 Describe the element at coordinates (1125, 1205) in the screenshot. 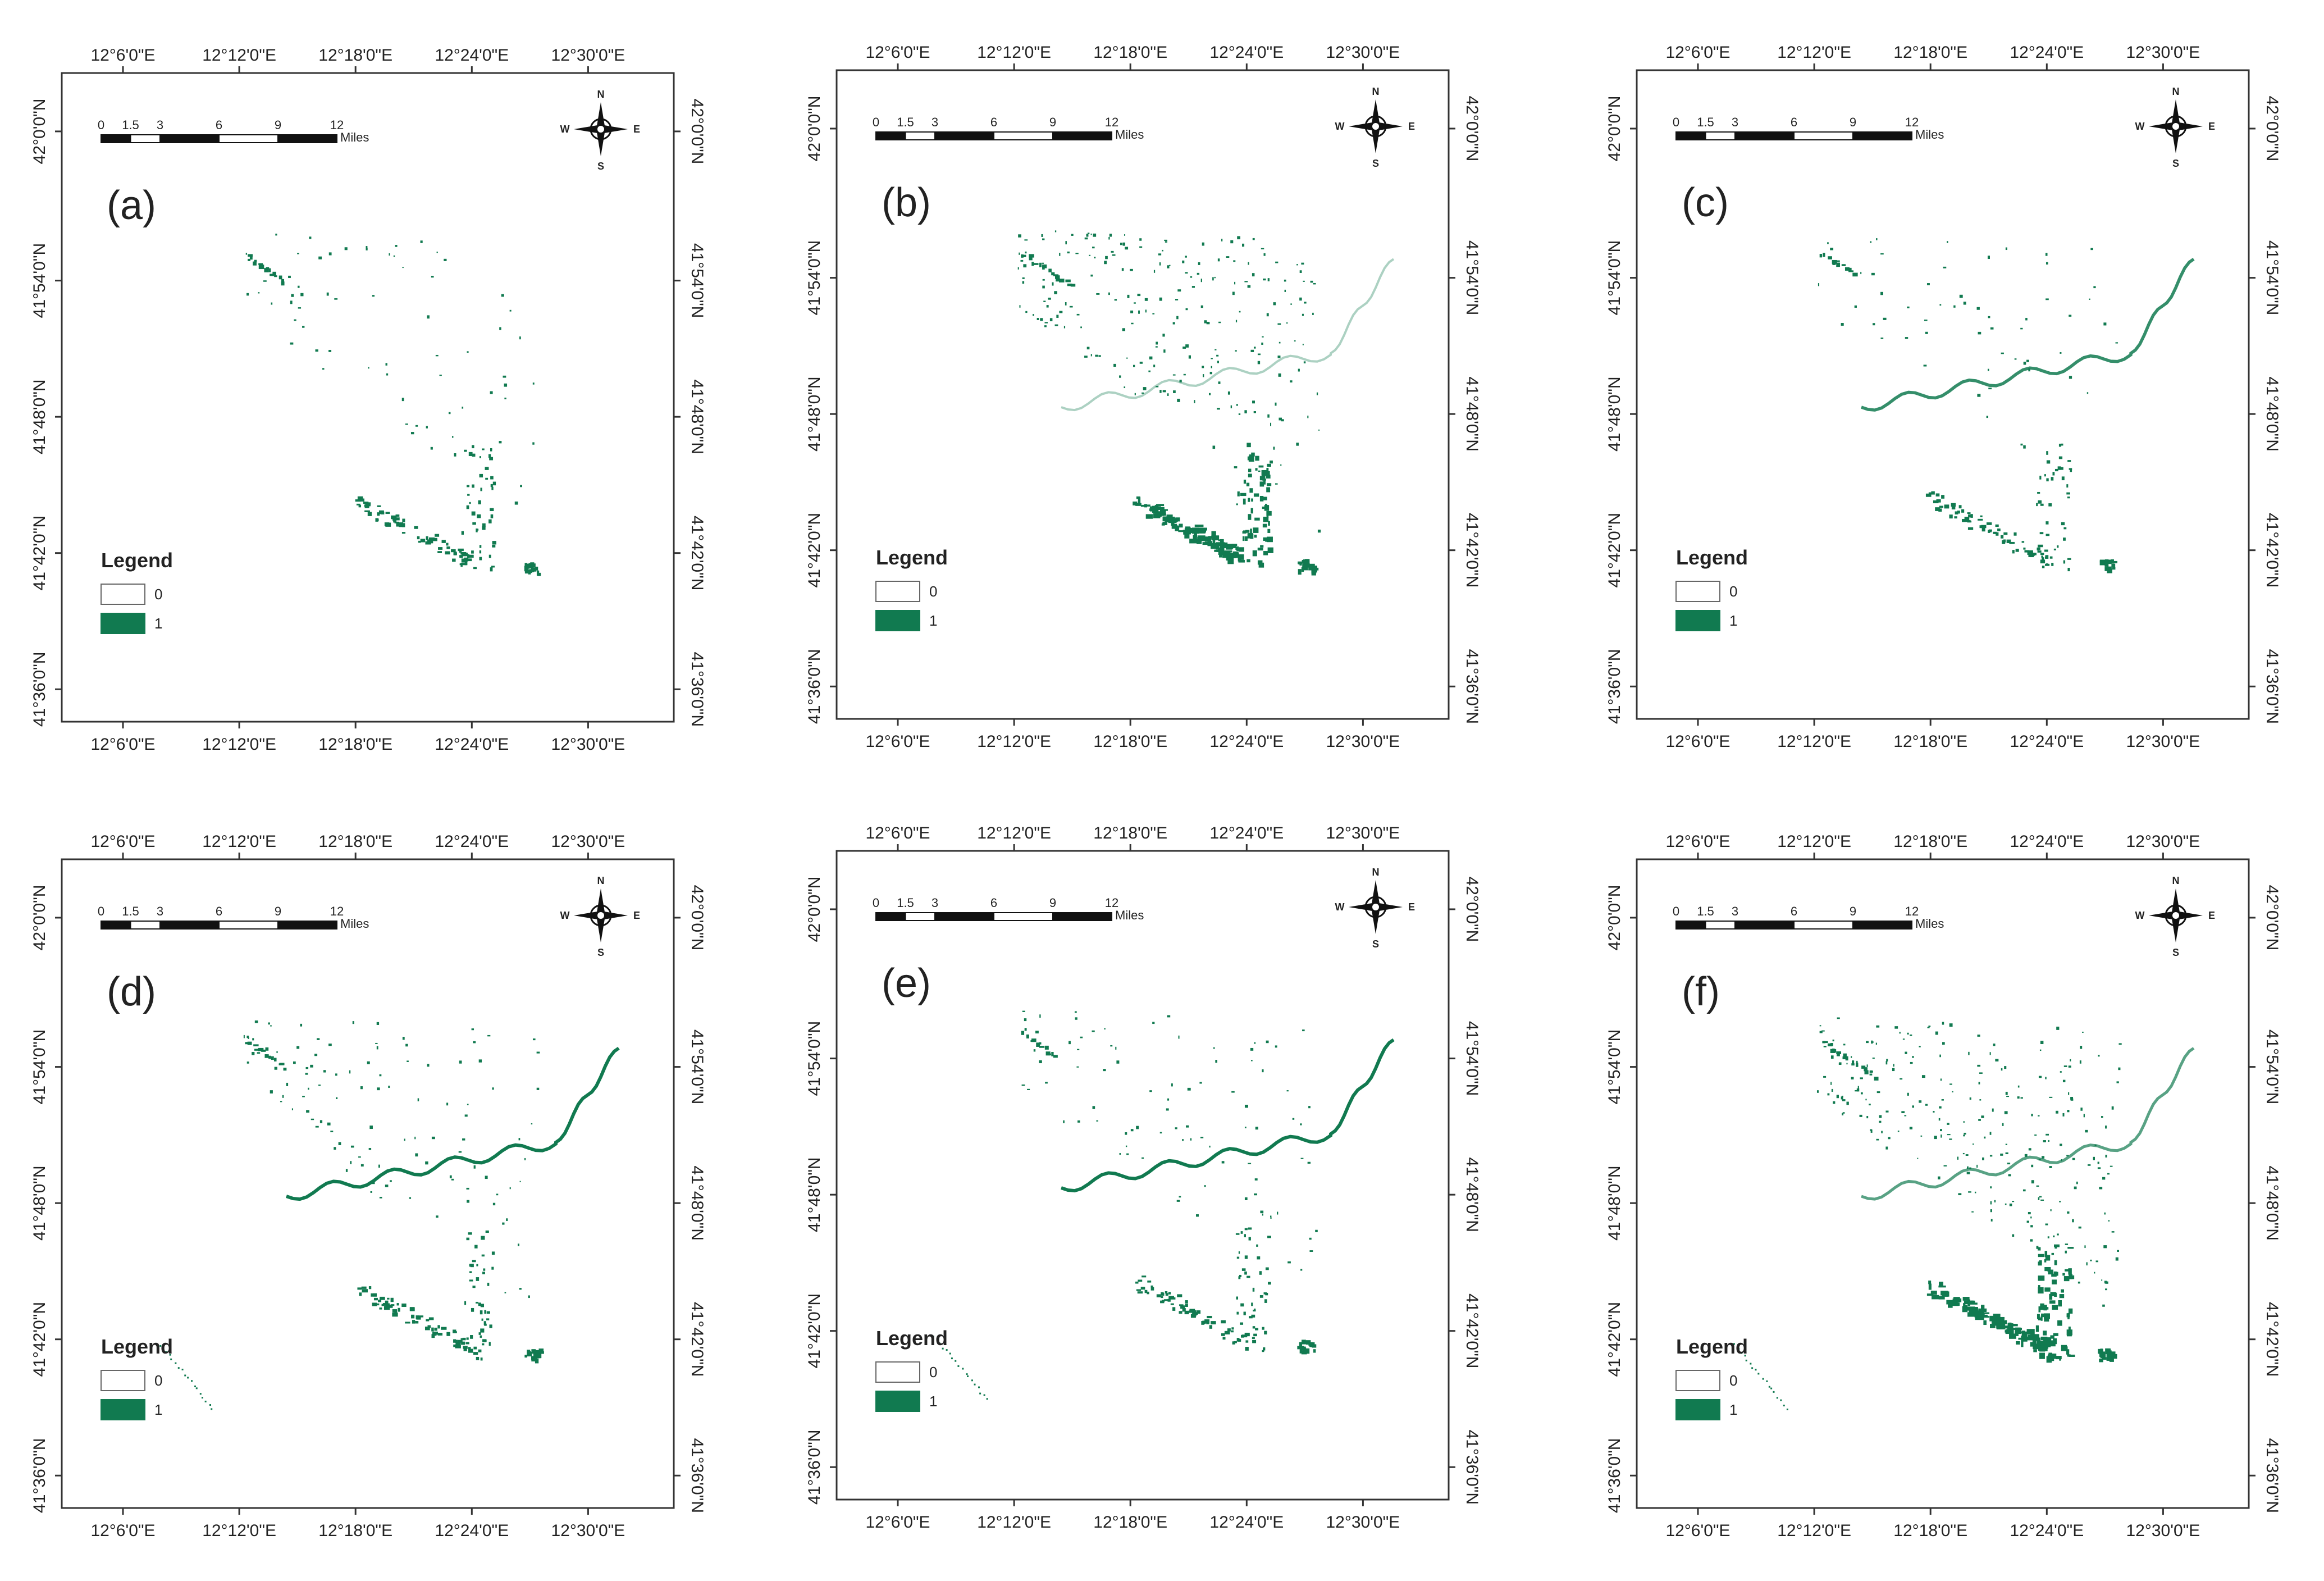

I see `classified-pixels` at that location.